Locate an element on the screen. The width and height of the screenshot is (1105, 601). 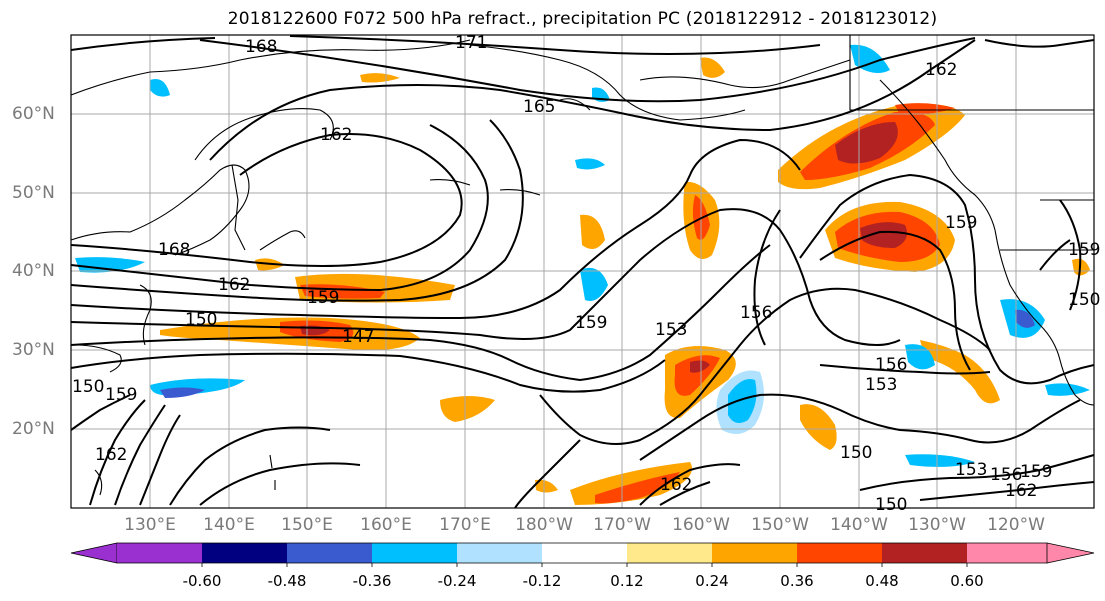
colorbar-tick-label: -0.48 is located at coordinates (287, 581).